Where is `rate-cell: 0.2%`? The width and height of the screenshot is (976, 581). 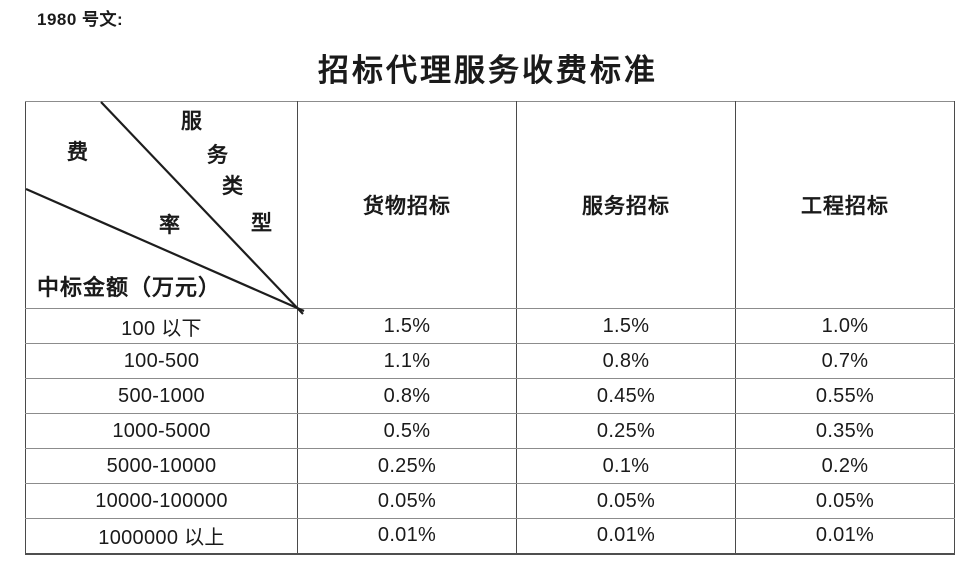
rate-cell: 0.2% is located at coordinates (845, 466).